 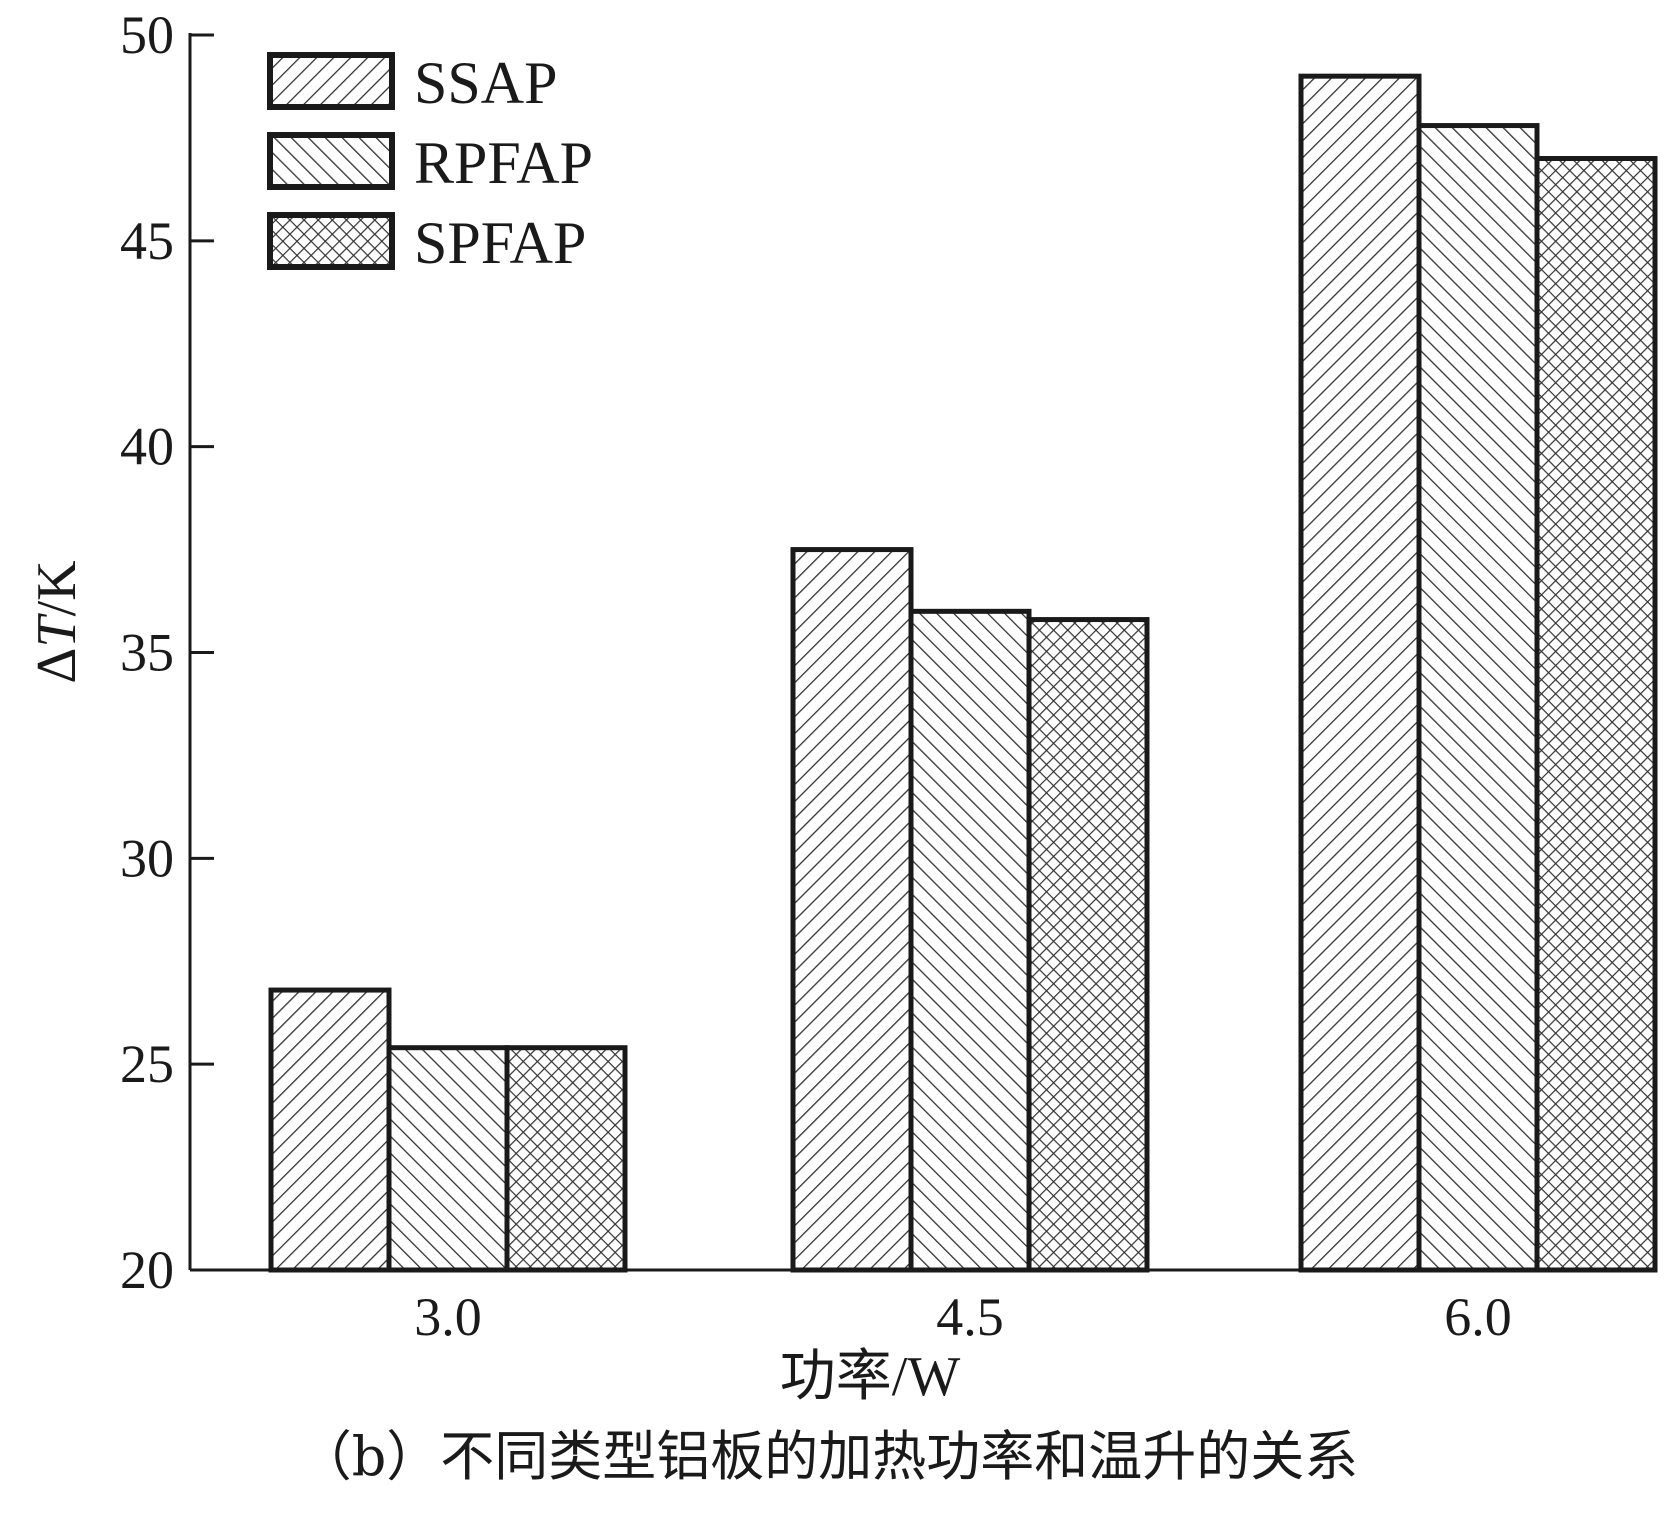 I want to click on y-axis-label: ΔT/K, so click(x=57, y=621).